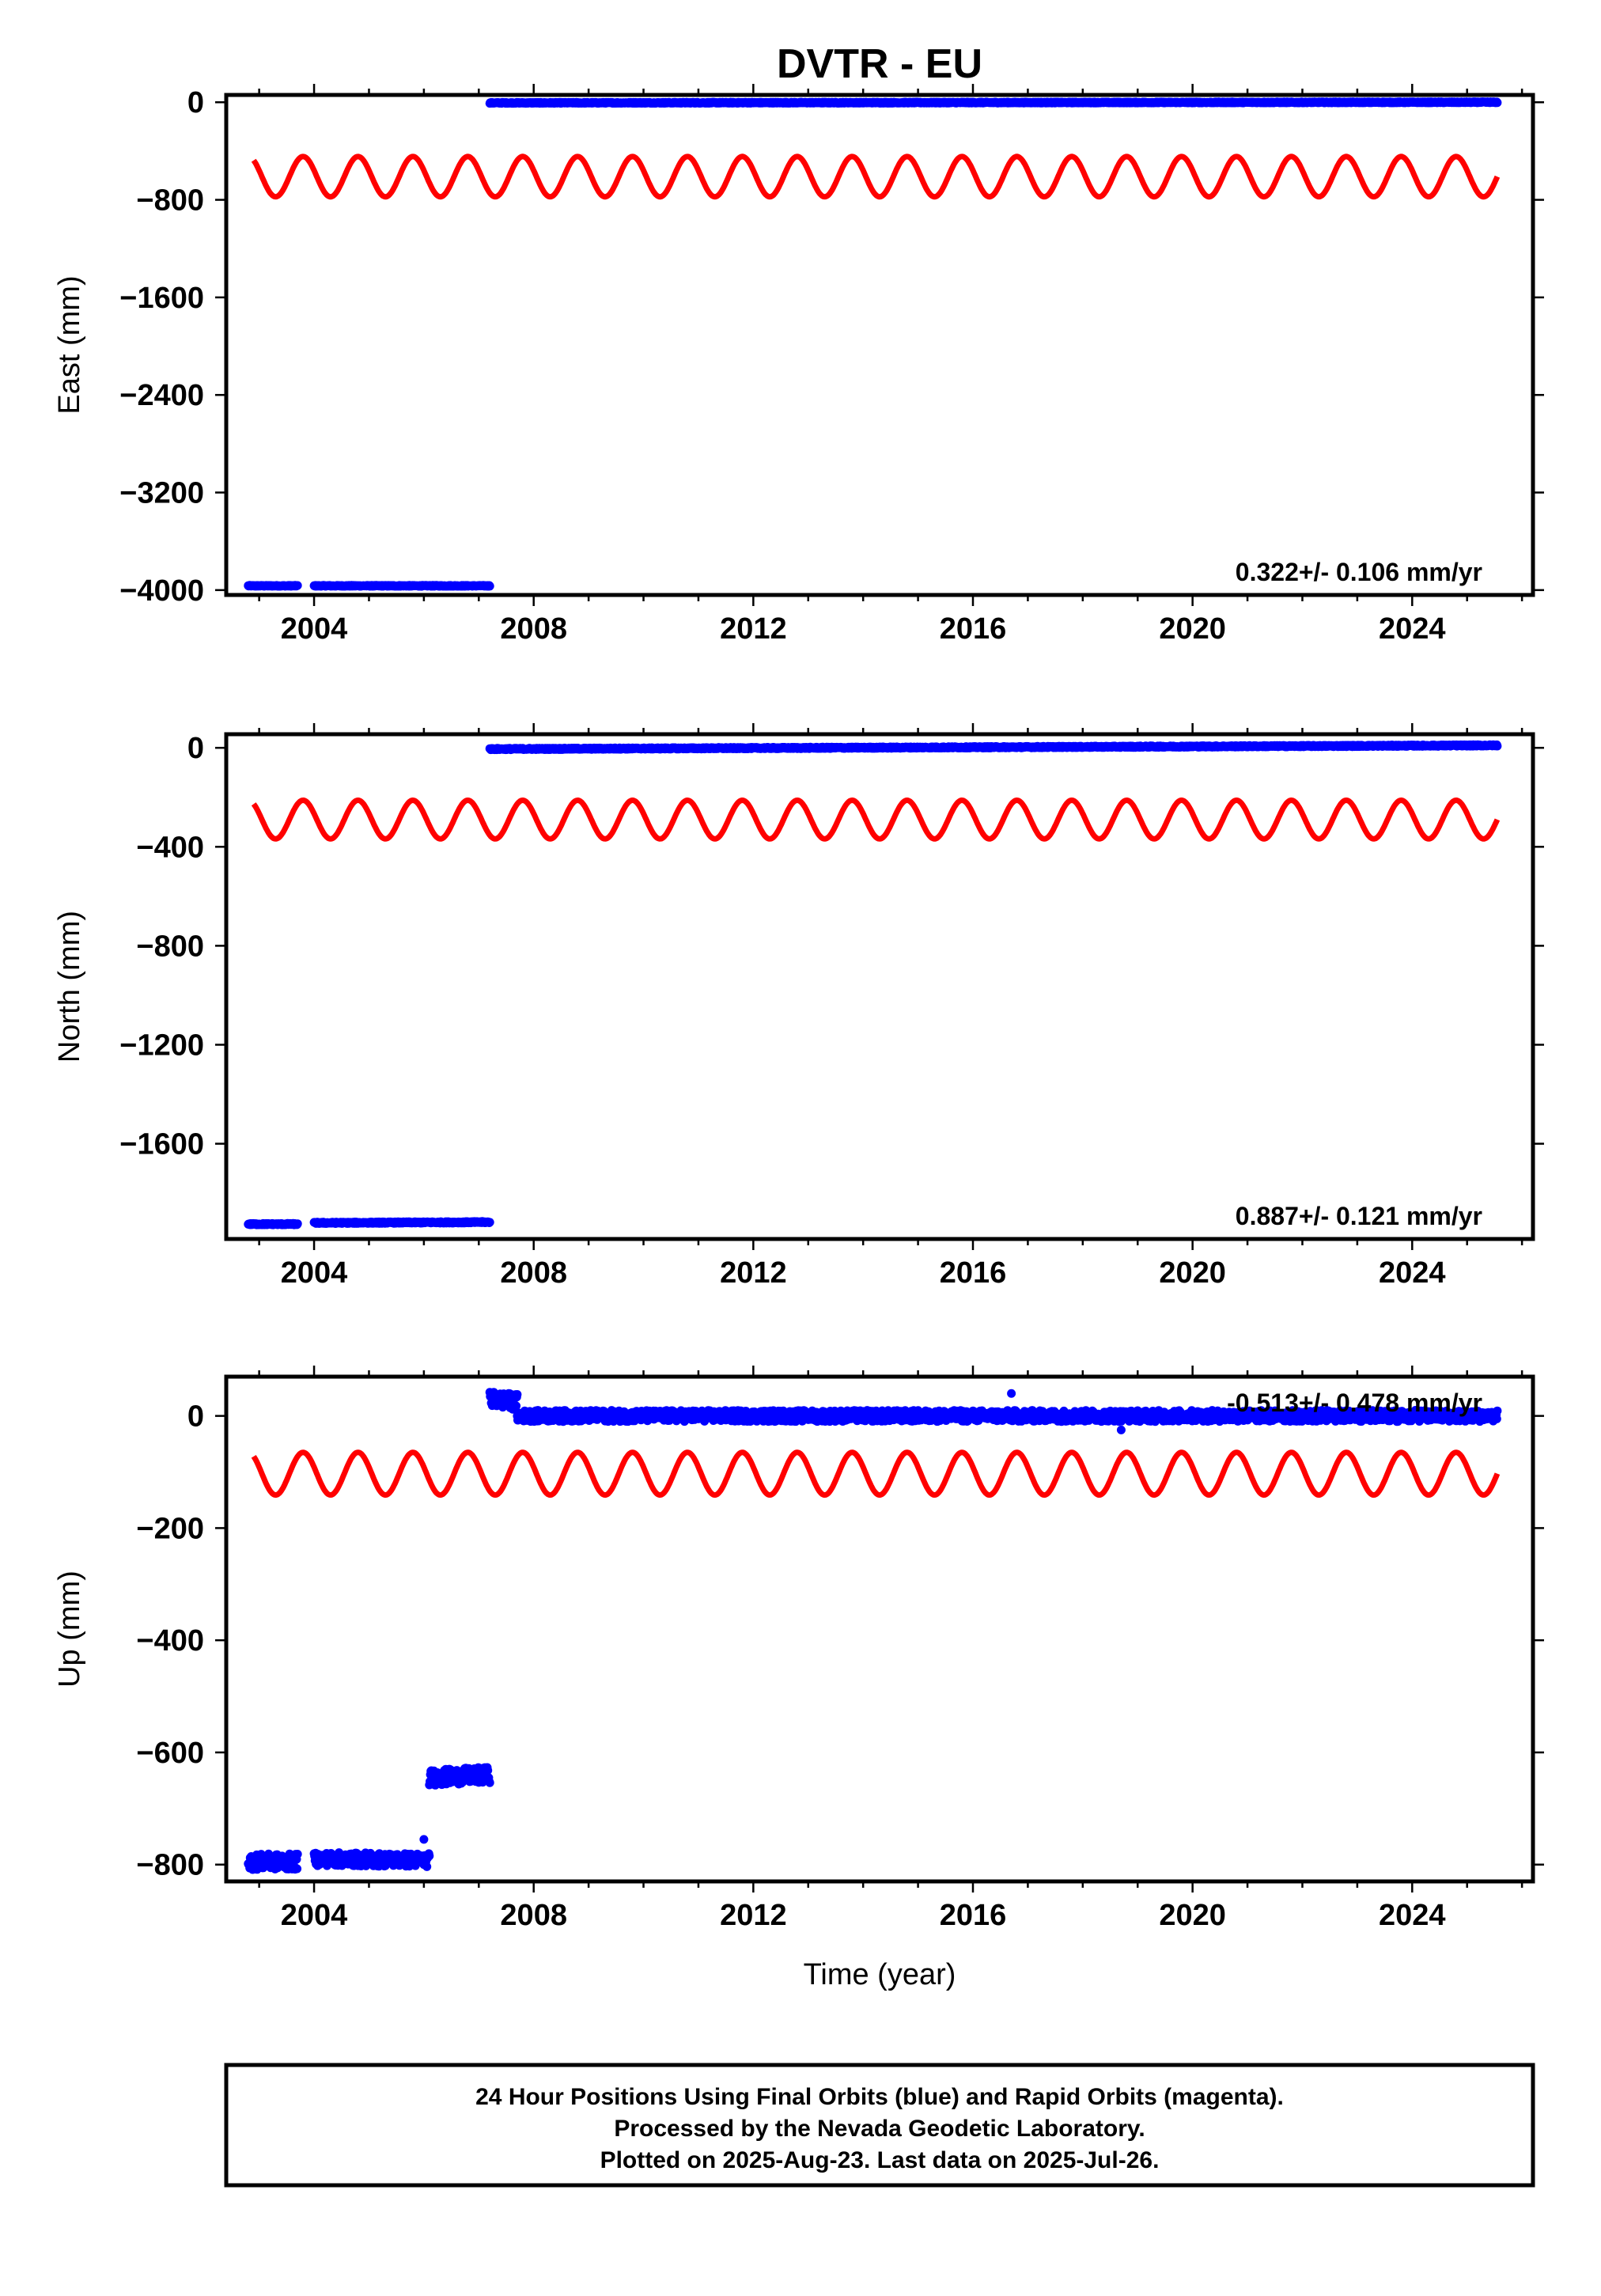 The image size is (1601, 2296). What do you see at coordinates (973, 629) in the screenshot?
I see `x-tick-label: 2016` at bounding box center [973, 629].